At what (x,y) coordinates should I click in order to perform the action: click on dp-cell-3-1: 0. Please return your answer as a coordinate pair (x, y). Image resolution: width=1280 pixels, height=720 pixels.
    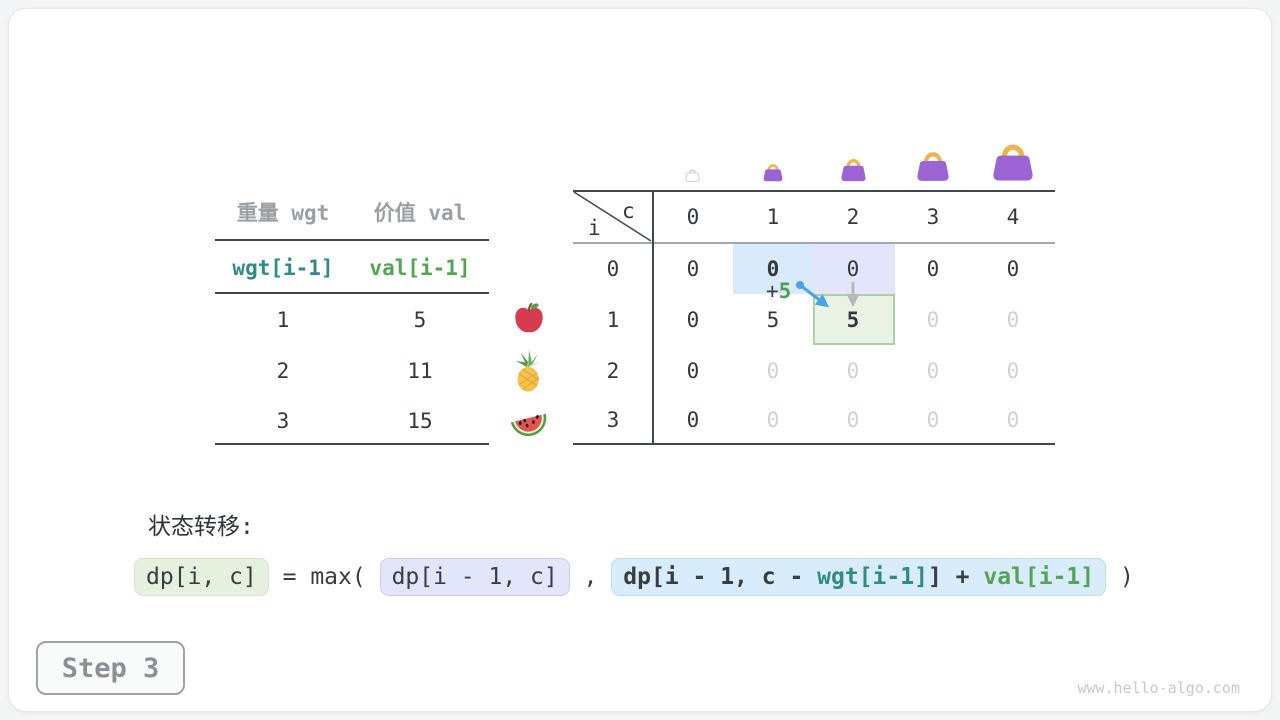
    Looking at the image, I should click on (773, 420).